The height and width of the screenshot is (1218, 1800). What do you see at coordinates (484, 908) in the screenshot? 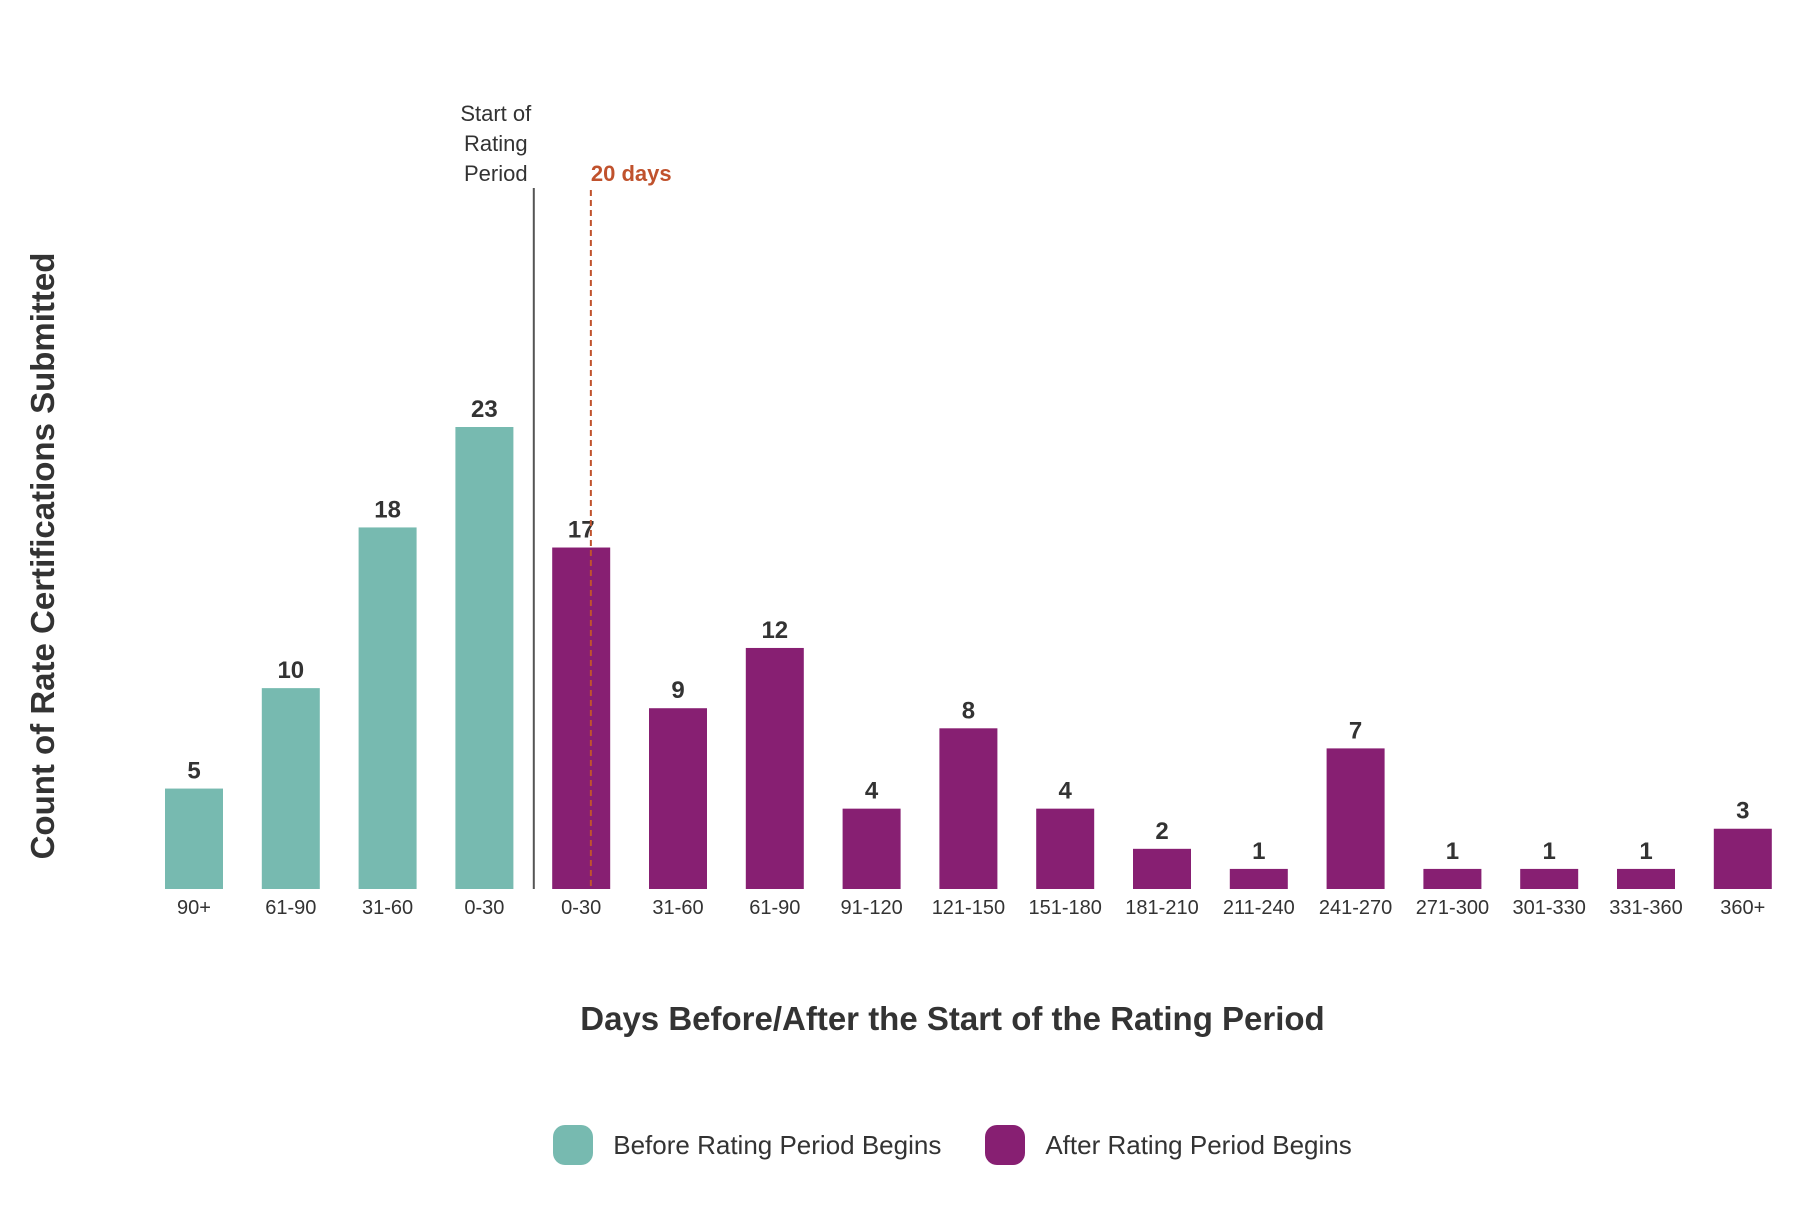
I see `x-tick-label-3: 0-30` at bounding box center [484, 908].